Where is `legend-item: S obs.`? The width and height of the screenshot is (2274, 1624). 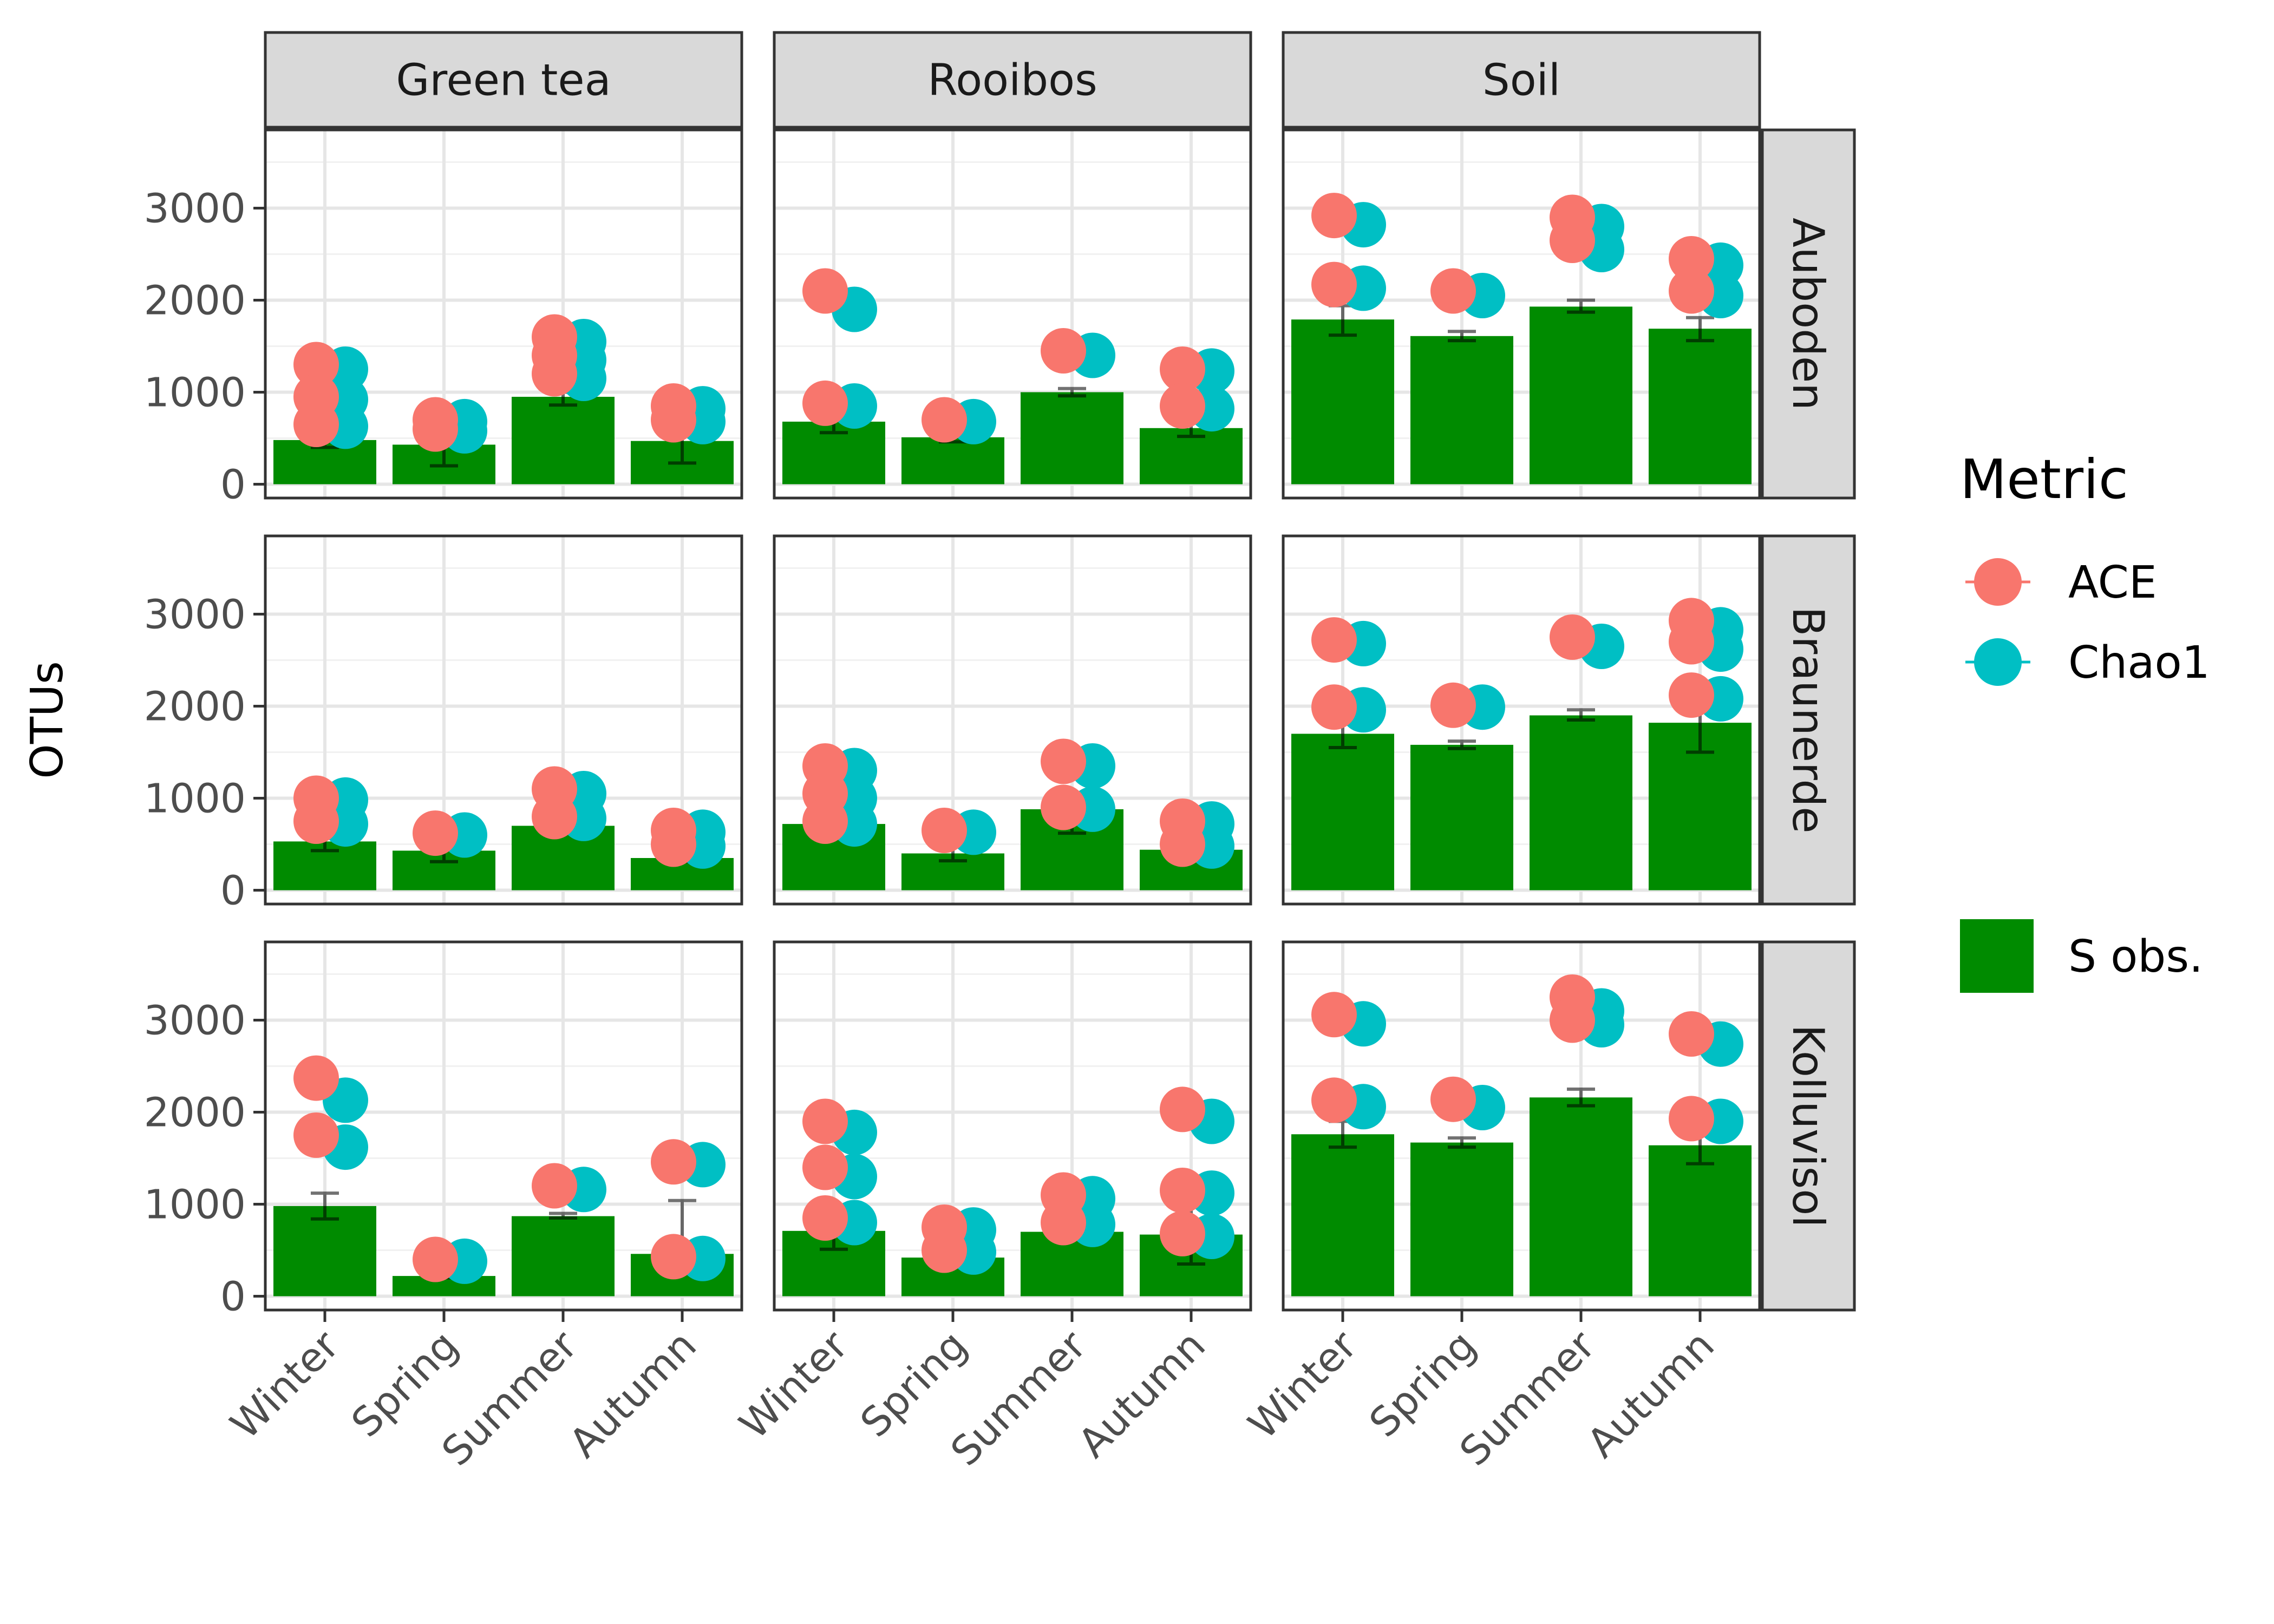 legend-item: S obs. is located at coordinates (2082, 956).